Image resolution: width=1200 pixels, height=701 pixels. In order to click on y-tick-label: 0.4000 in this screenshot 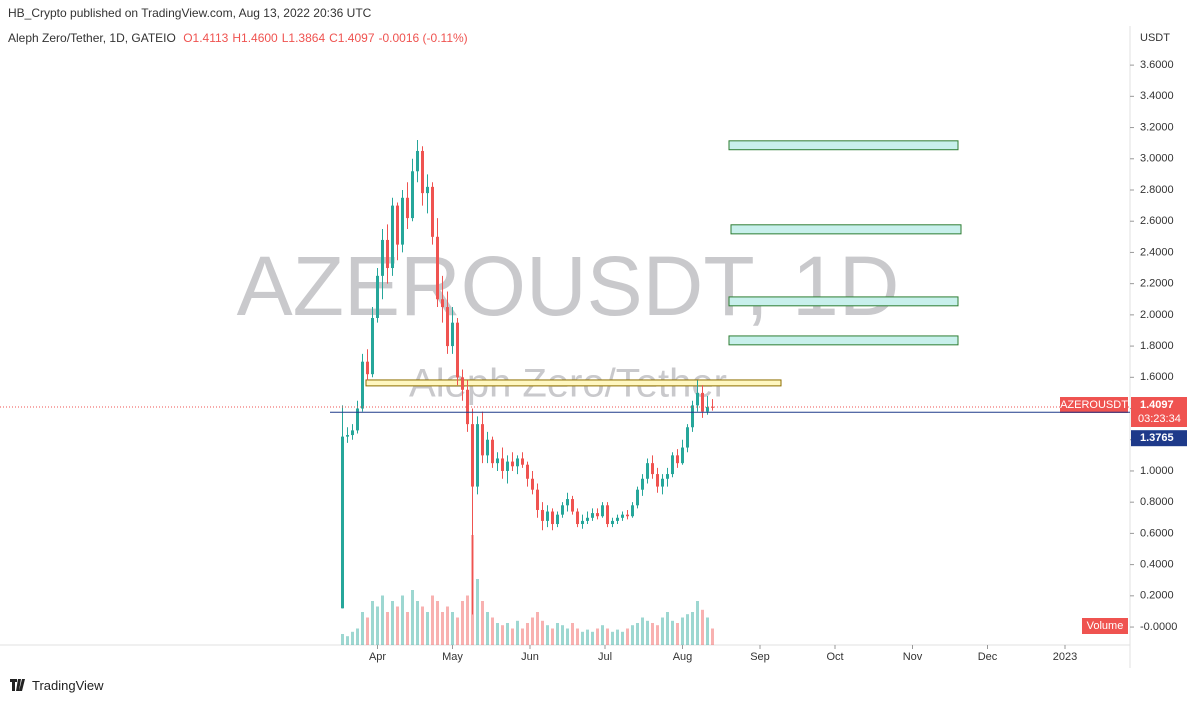, I will do `click(1157, 565)`.